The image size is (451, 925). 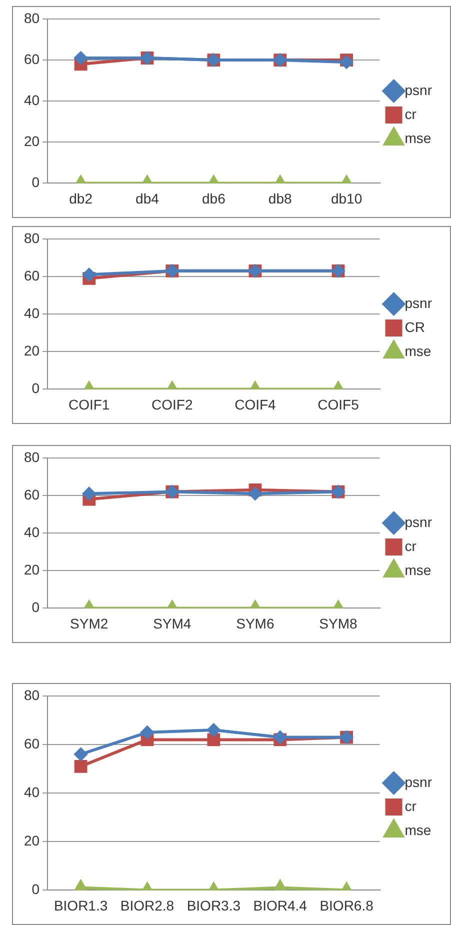 What do you see at coordinates (255, 623) in the screenshot?
I see `x-tick-label: SYM6` at bounding box center [255, 623].